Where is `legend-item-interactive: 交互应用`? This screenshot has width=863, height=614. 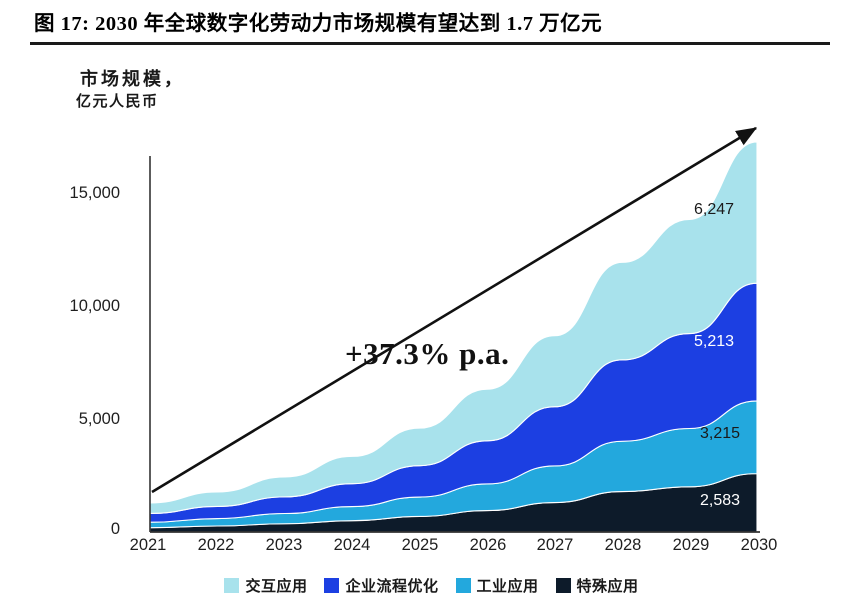 legend-item-interactive: 交互应用 is located at coordinates (265, 585).